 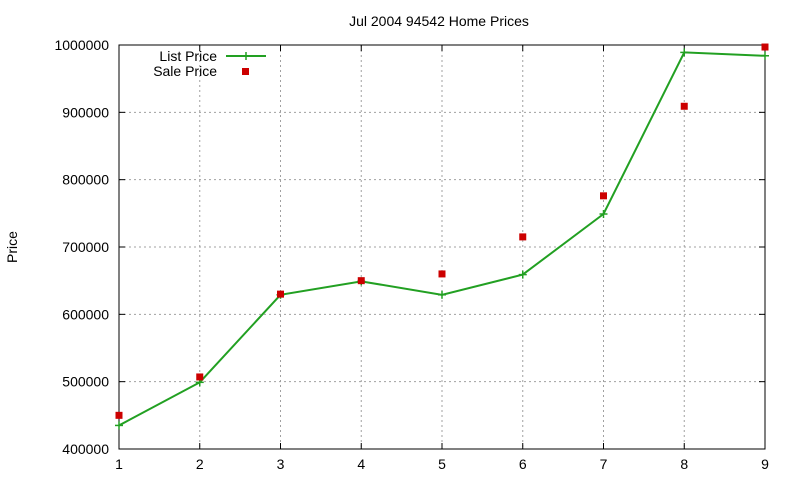 I want to click on x-tick-label: 5, so click(x=442, y=464).